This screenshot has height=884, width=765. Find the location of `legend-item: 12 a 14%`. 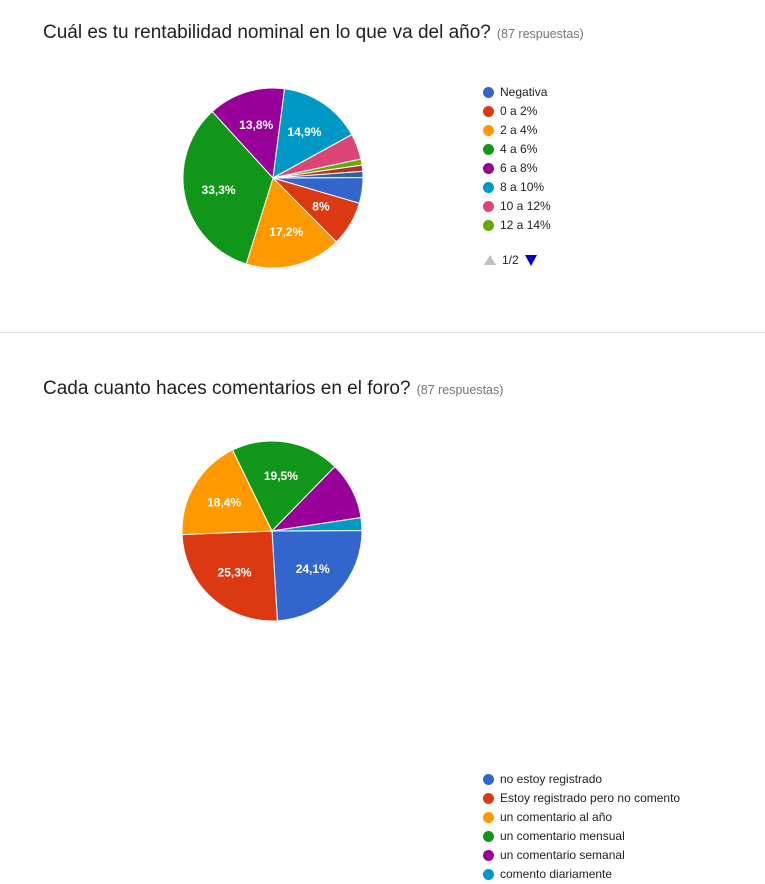

legend-item: 12 a 14% is located at coordinates (517, 225).